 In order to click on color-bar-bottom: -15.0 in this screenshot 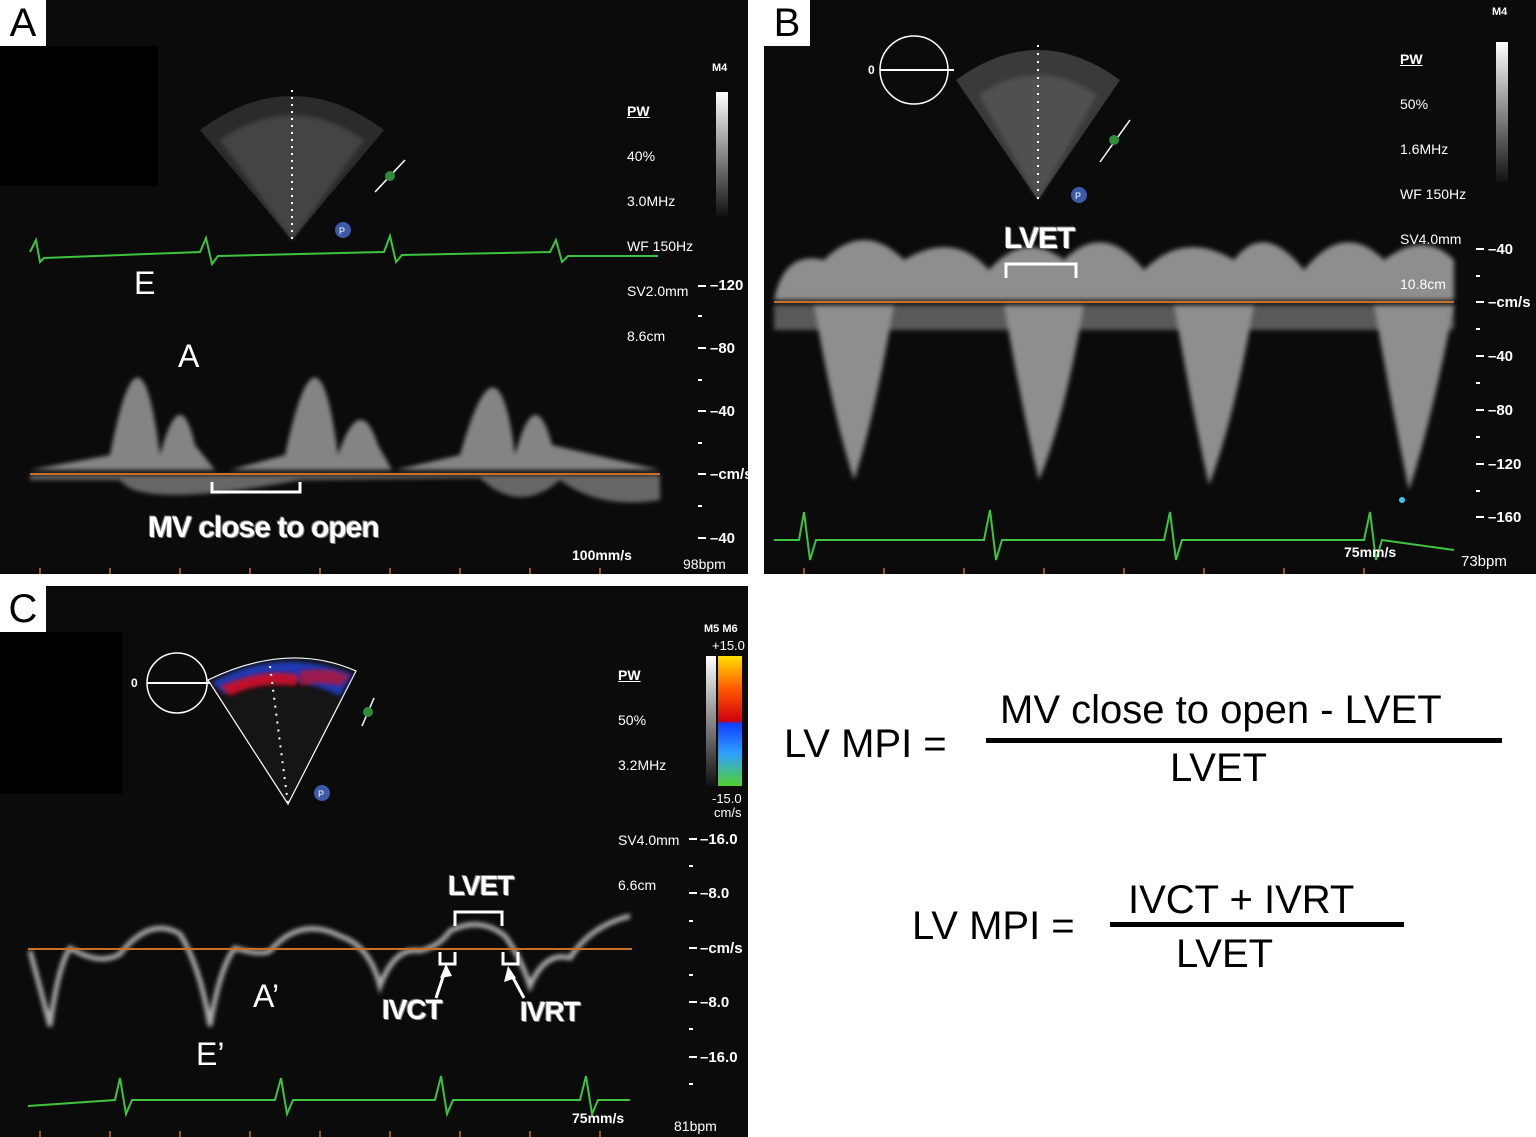, I will do `click(727, 798)`.